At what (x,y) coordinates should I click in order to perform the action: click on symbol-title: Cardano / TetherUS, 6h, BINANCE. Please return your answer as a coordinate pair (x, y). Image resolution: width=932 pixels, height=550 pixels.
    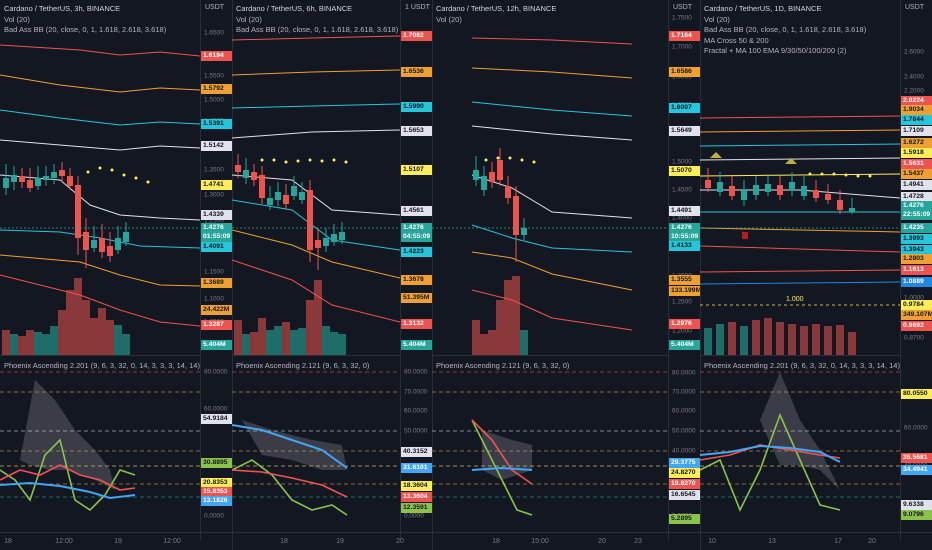
    Looking at the image, I should click on (294, 8).